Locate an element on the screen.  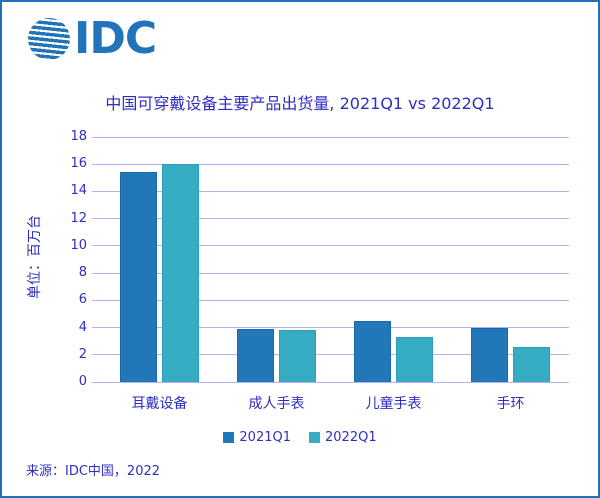
source-note: 来源：IDC中国，2022 is located at coordinates (93, 471).